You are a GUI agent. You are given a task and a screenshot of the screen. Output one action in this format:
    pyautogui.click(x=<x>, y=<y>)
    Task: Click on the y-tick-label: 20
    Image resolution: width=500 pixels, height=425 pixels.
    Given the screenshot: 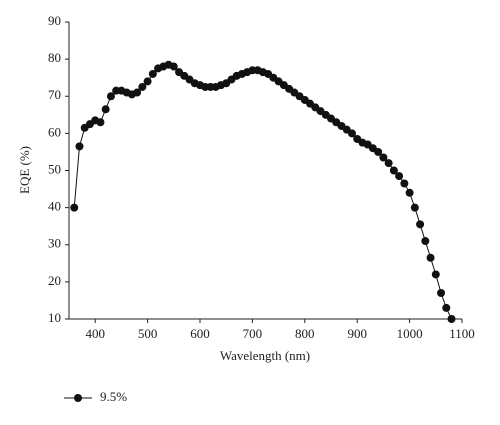 What is the action you would take?
    pyautogui.click(x=54, y=280)
    